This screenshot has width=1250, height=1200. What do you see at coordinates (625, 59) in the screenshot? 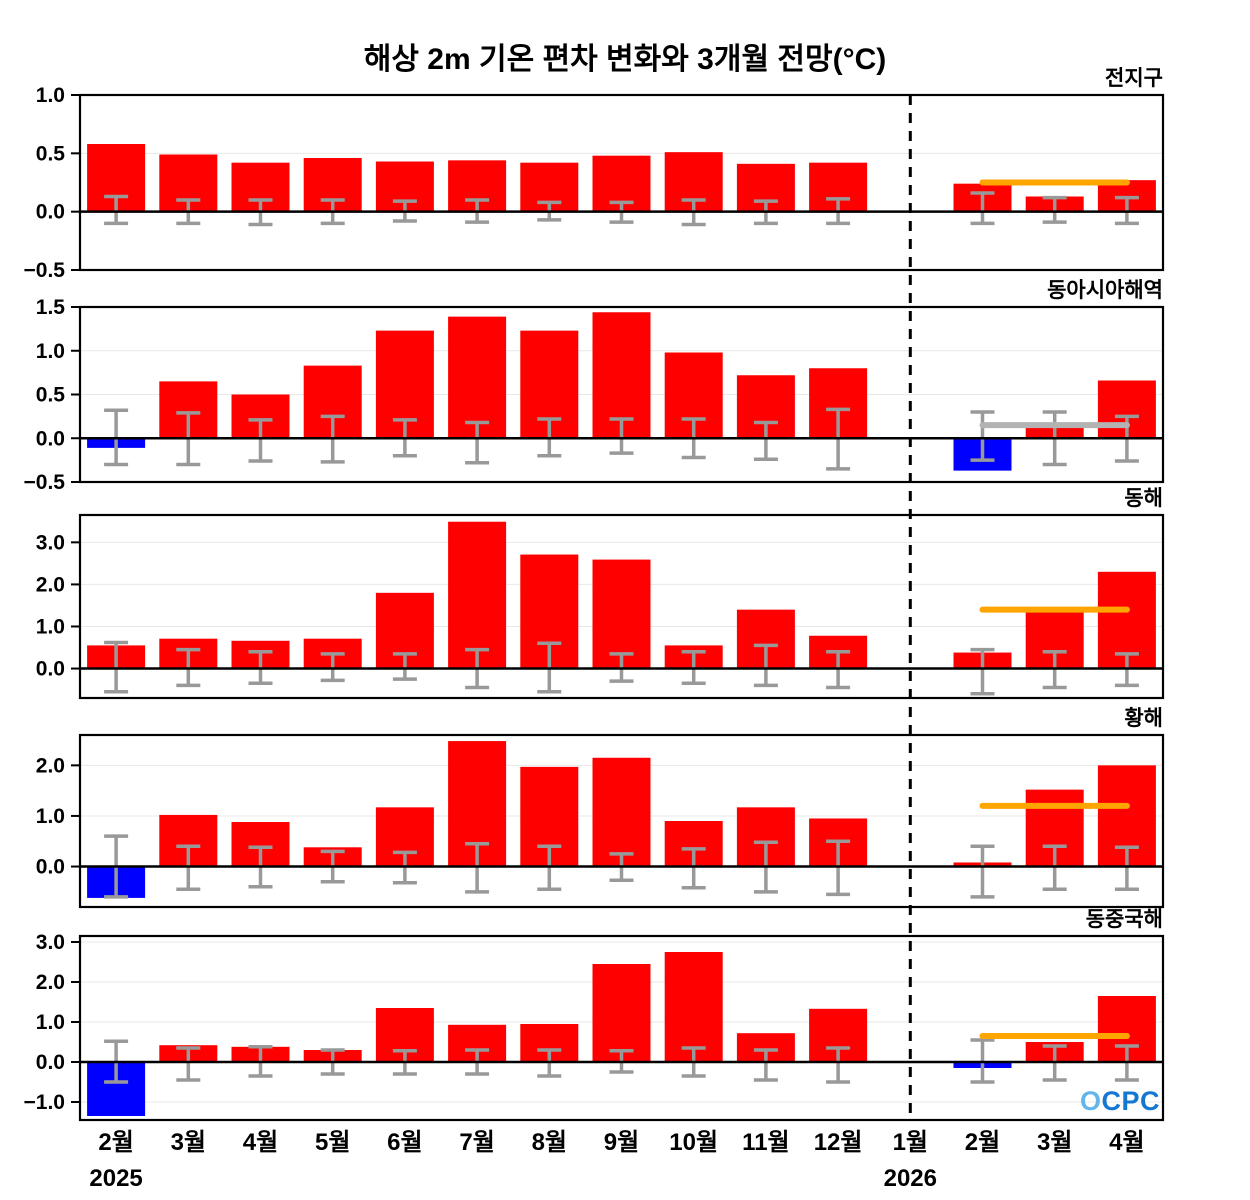
I see `chart-title: 해상 2m 기온 편차 변화와 3개월 전망(°C)` at bounding box center [625, 59].